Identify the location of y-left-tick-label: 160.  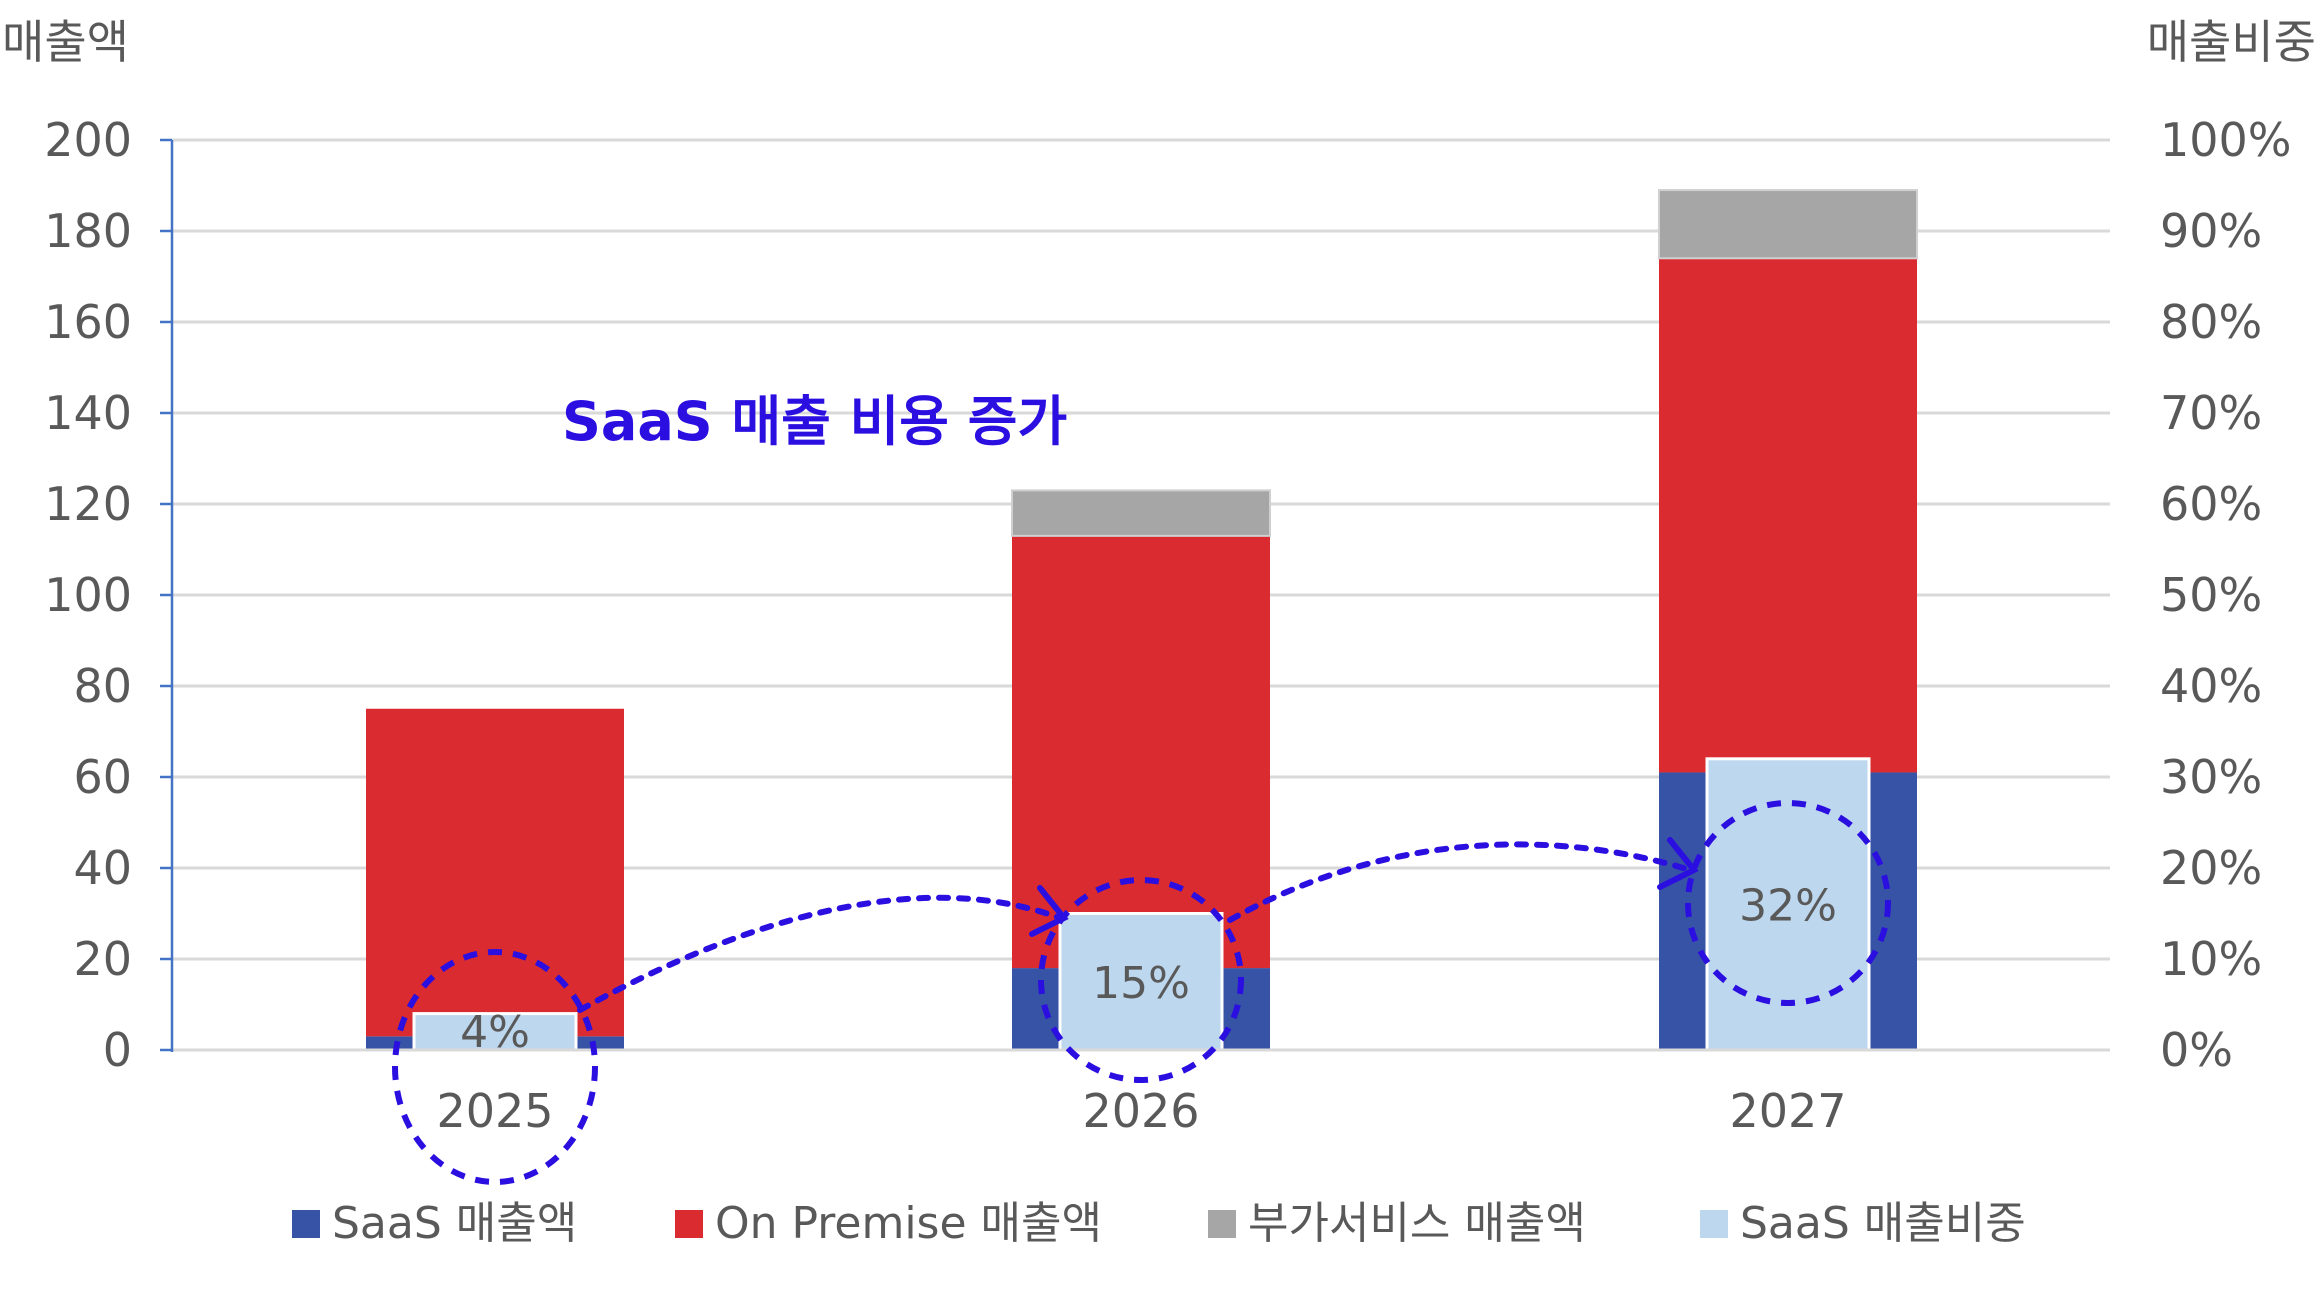
(88, 322).